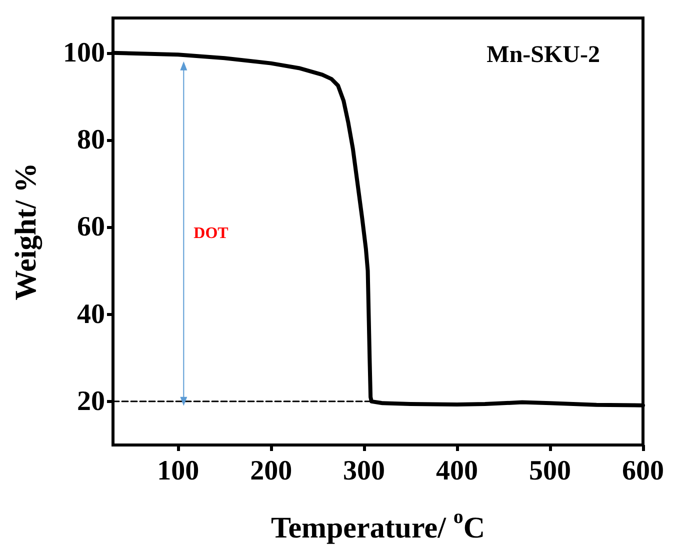 This screenshot has width=675, height=548. Describe the element at coordinates (271, 471) in the screenshot. I see `x-tick-label: 200` at that location.